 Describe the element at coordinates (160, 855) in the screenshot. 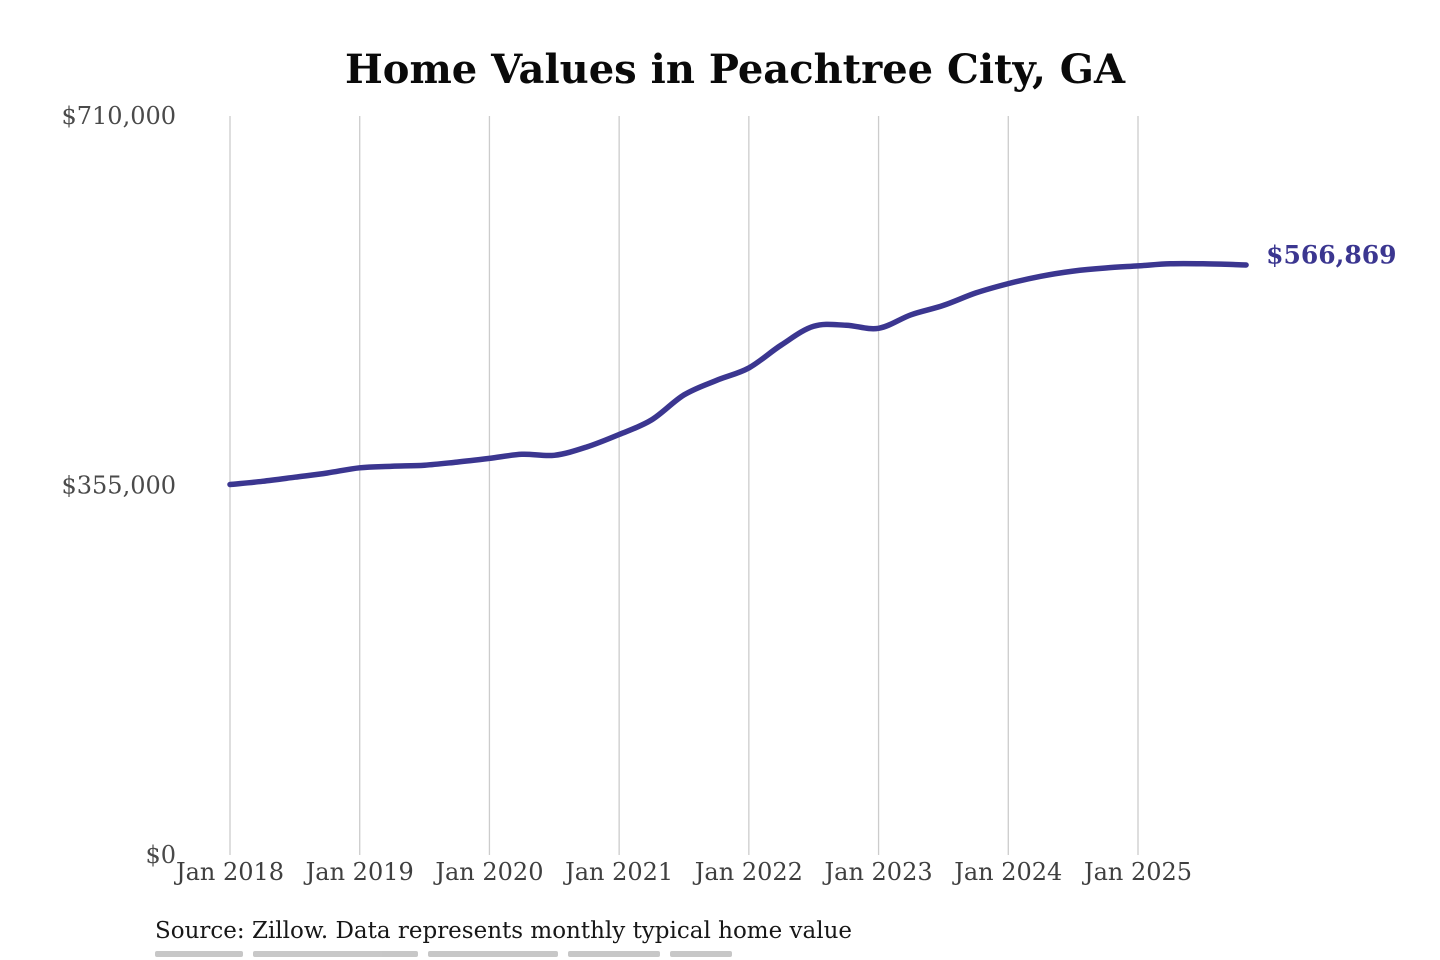

I see `y-axis-label: $0` at that location.